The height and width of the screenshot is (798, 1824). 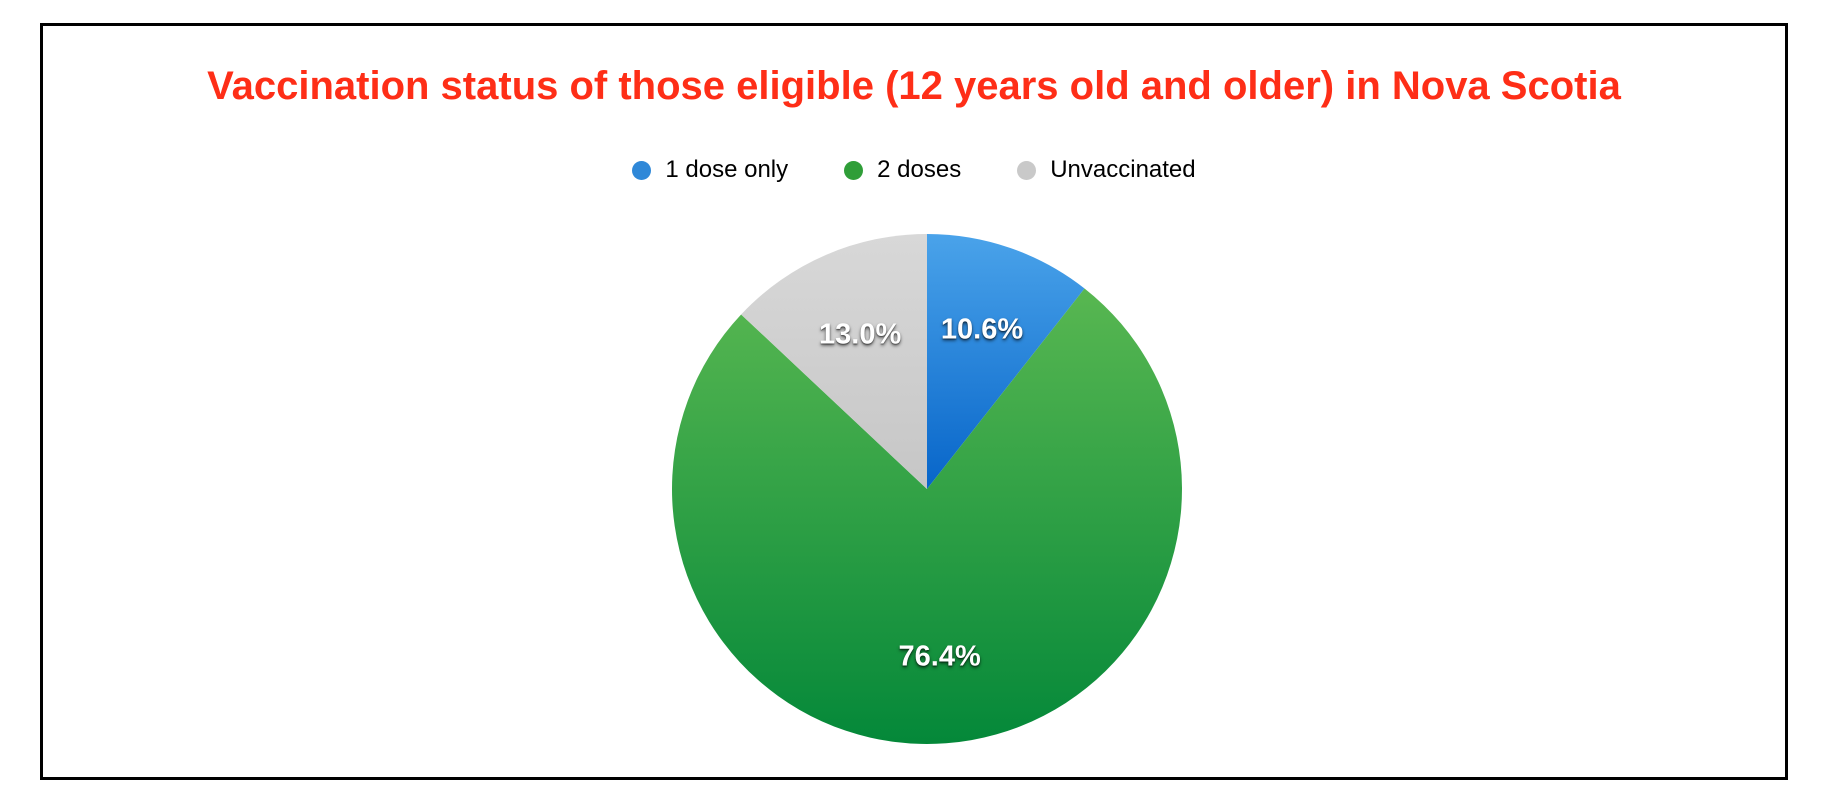 I want to click on legend: 1 dose only 2 doses Unvaccinated, so click(x=914, y=170).